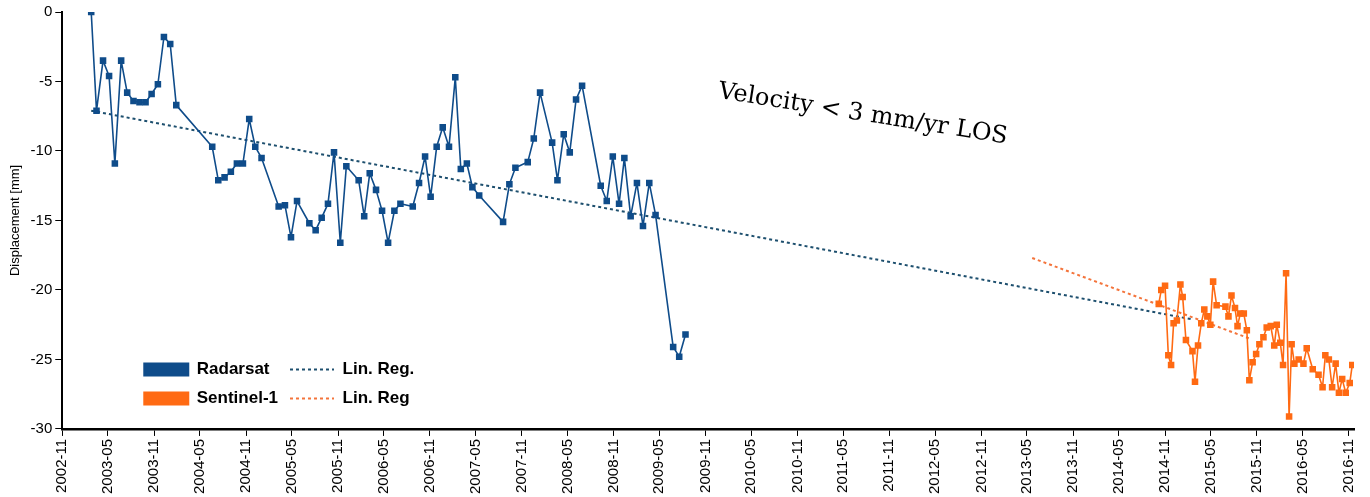 Image resolution: width=1370 pixels, height=497 pixels. What do you see at coordinates (106, 466) in the screenshot?
I see `x-tick-label: 2003-05` at bounding box center [106, 466].